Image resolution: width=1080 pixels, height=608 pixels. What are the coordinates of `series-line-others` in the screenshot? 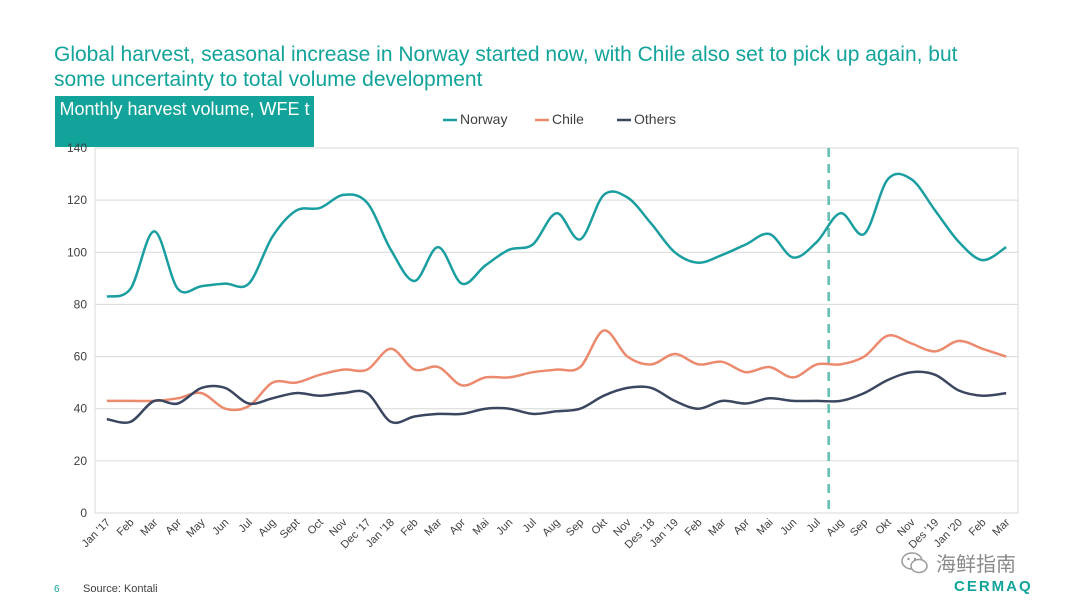 It's located at (556, 397).